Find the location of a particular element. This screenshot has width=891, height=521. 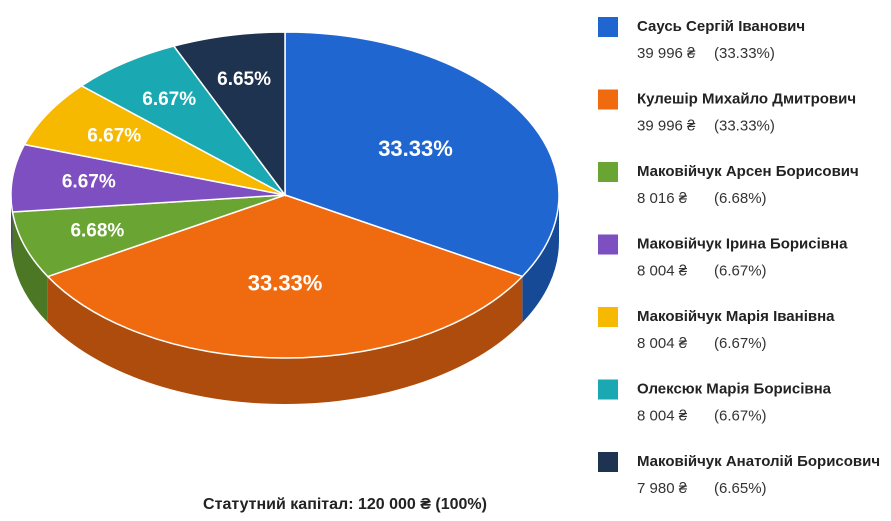

legend-name: Маковійчук Ірина Борисівна is located at coordinates (742, 243).